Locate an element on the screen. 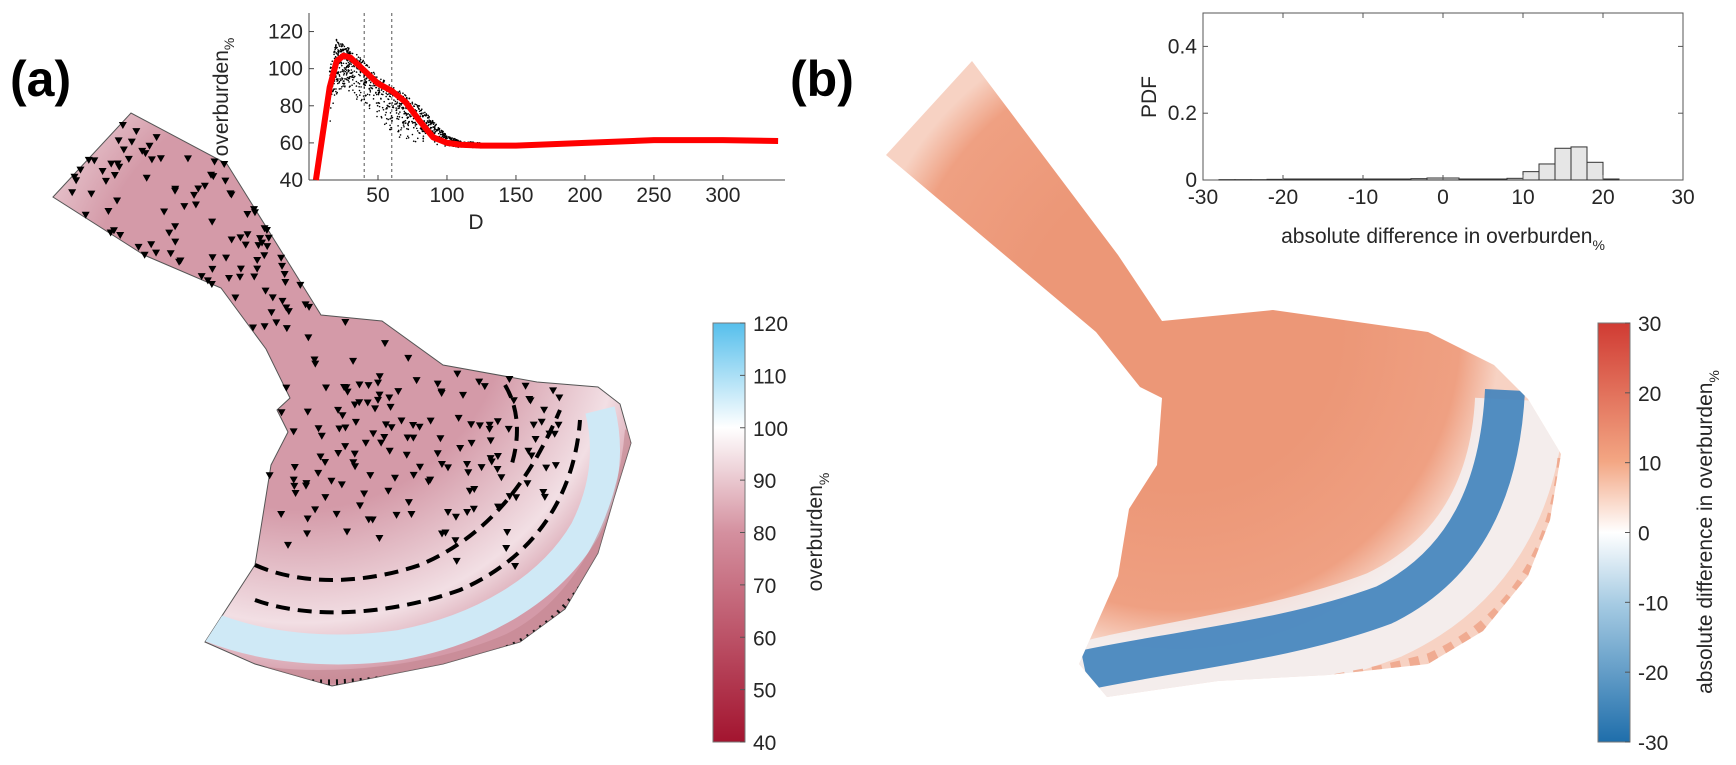 This screenshot has height=765, width=1736. hist-bar is located at coordinates (1595, 171).